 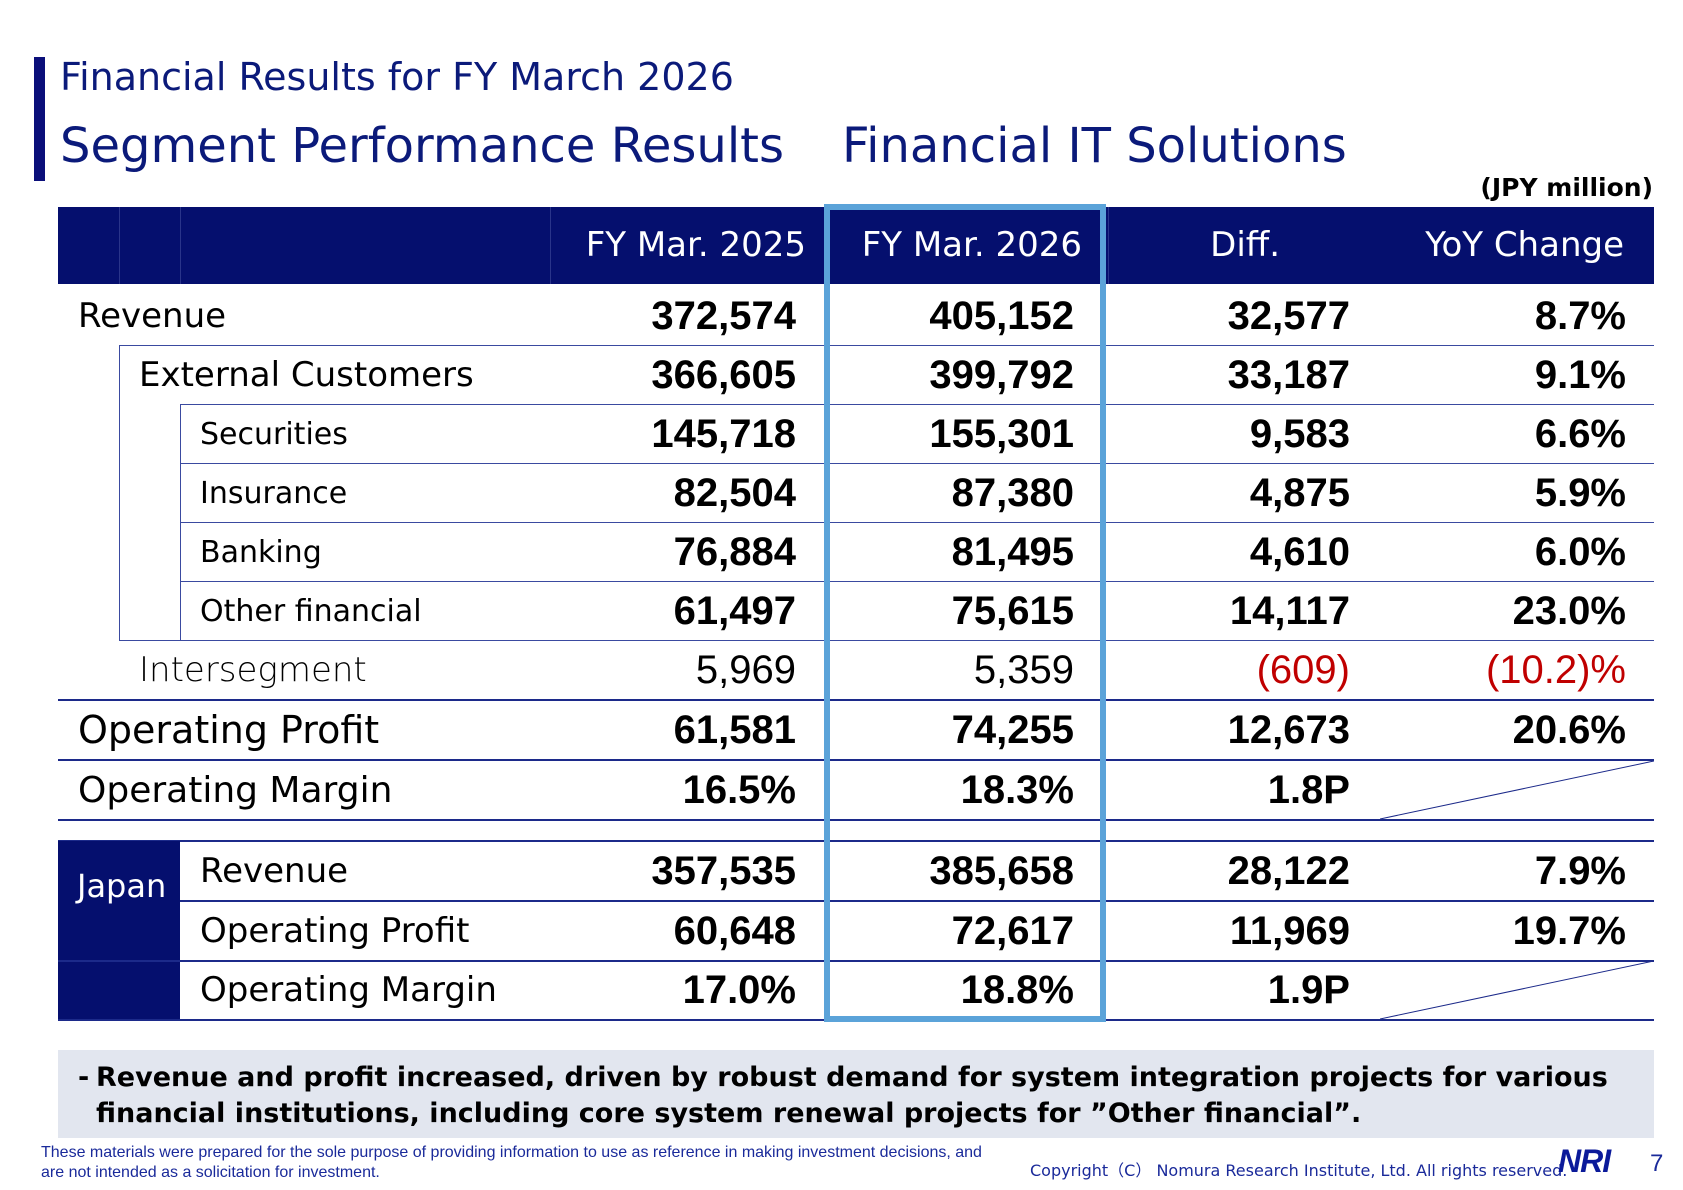 I want to click on col-header-fy2025: FY Mar. 2025, so click(x=695, y=245).